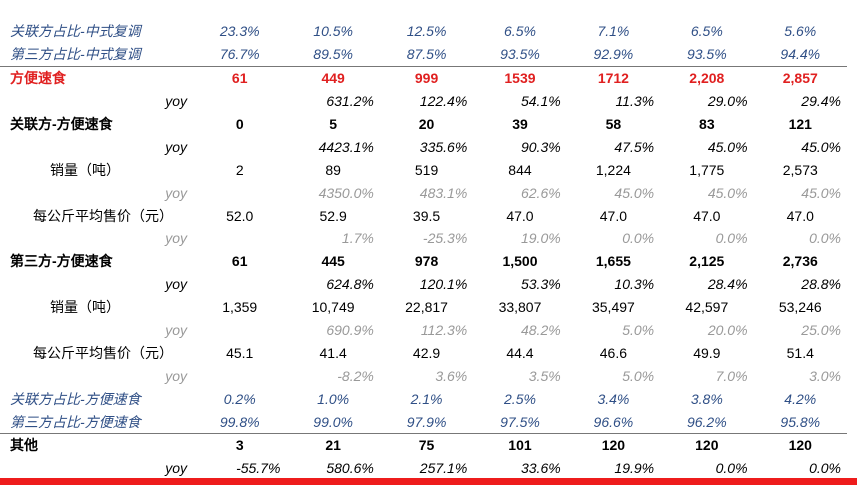 This screenshot has height=485, width=857. I want to click on row-label: 关联方占比-中式复调, so click(75, 31).